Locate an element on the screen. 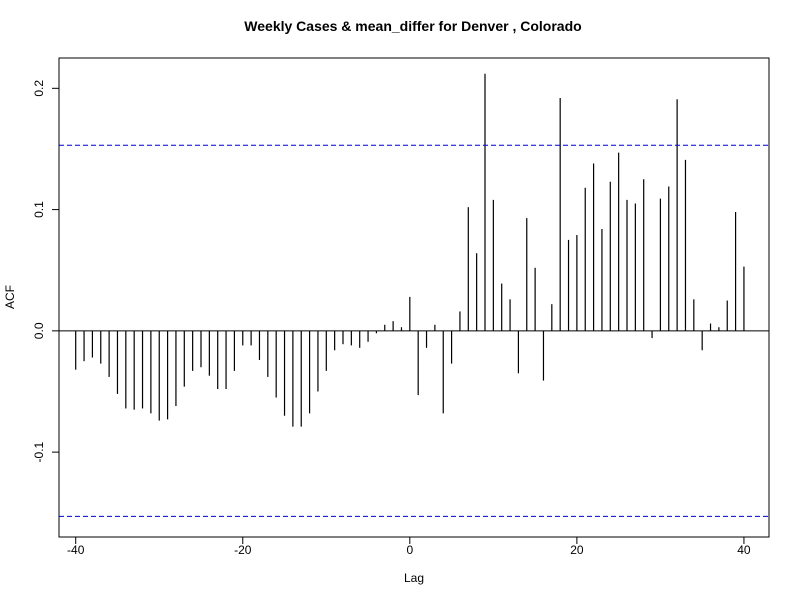 This screenshot has height=600, width=800. y-tick-label: -0.1 is located at coordinates (39, 451).